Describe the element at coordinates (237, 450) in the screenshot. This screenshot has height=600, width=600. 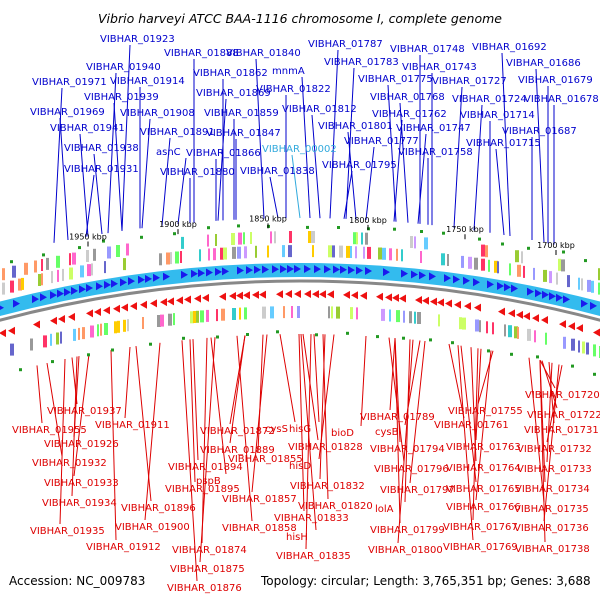
I see `reverse-gene-label: VIBHAR_01889` at that location.